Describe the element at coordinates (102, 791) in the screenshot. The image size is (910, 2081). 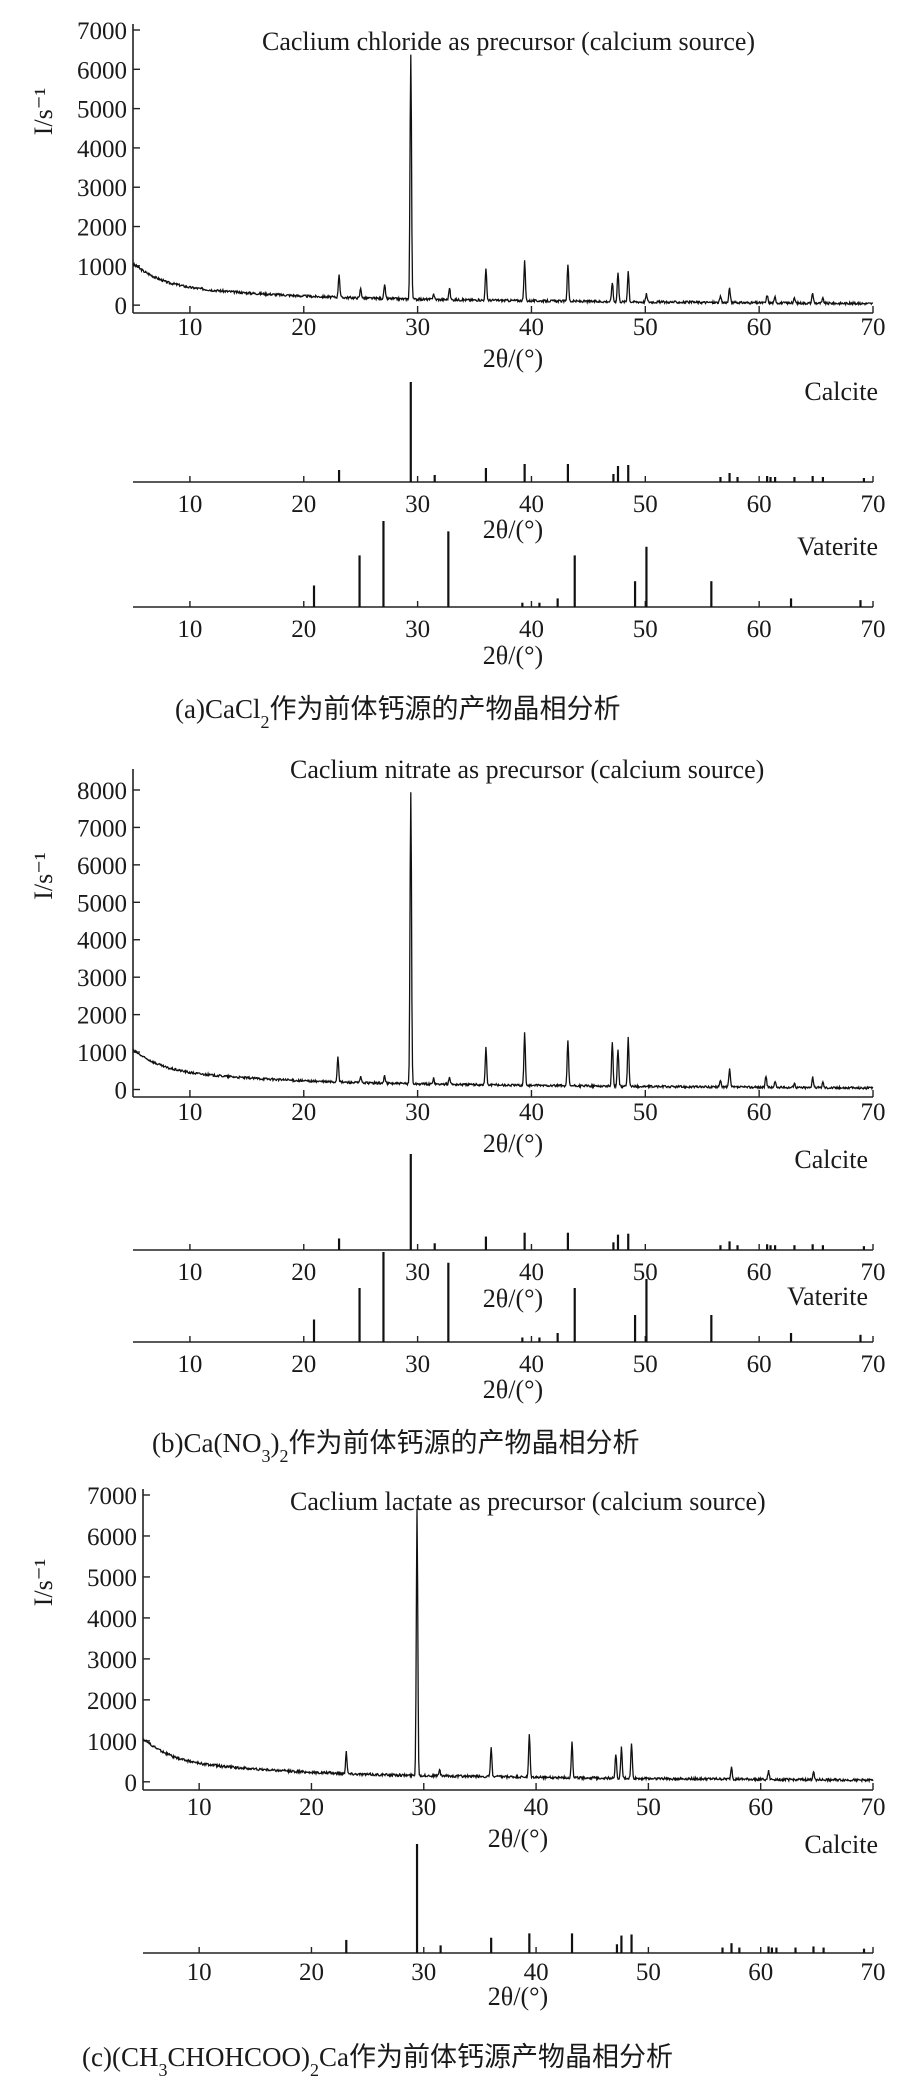
I see `y-tick-label: 8000` at that location.